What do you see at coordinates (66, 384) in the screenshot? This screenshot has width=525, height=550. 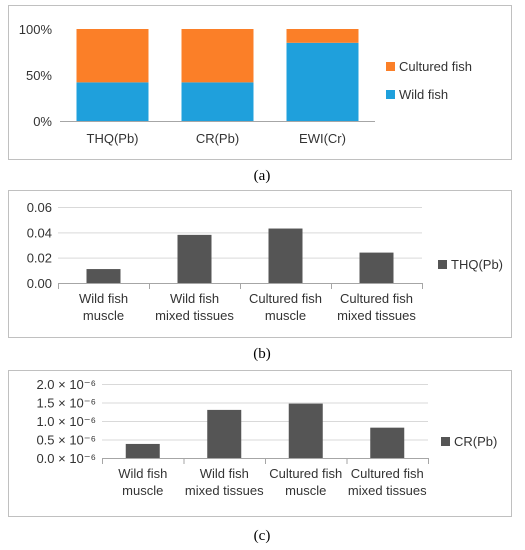 I see `y-tick-label: 2.0 × 10⁻⁶` at bounding box center [66, 384].